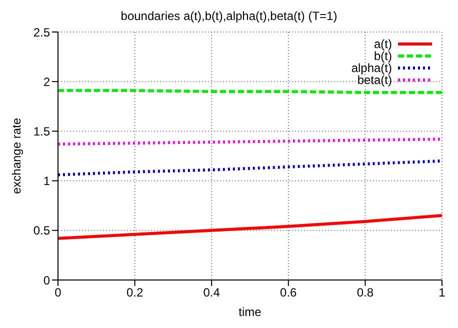  I want to click on legend-label: beta(t), so click(374, 80).